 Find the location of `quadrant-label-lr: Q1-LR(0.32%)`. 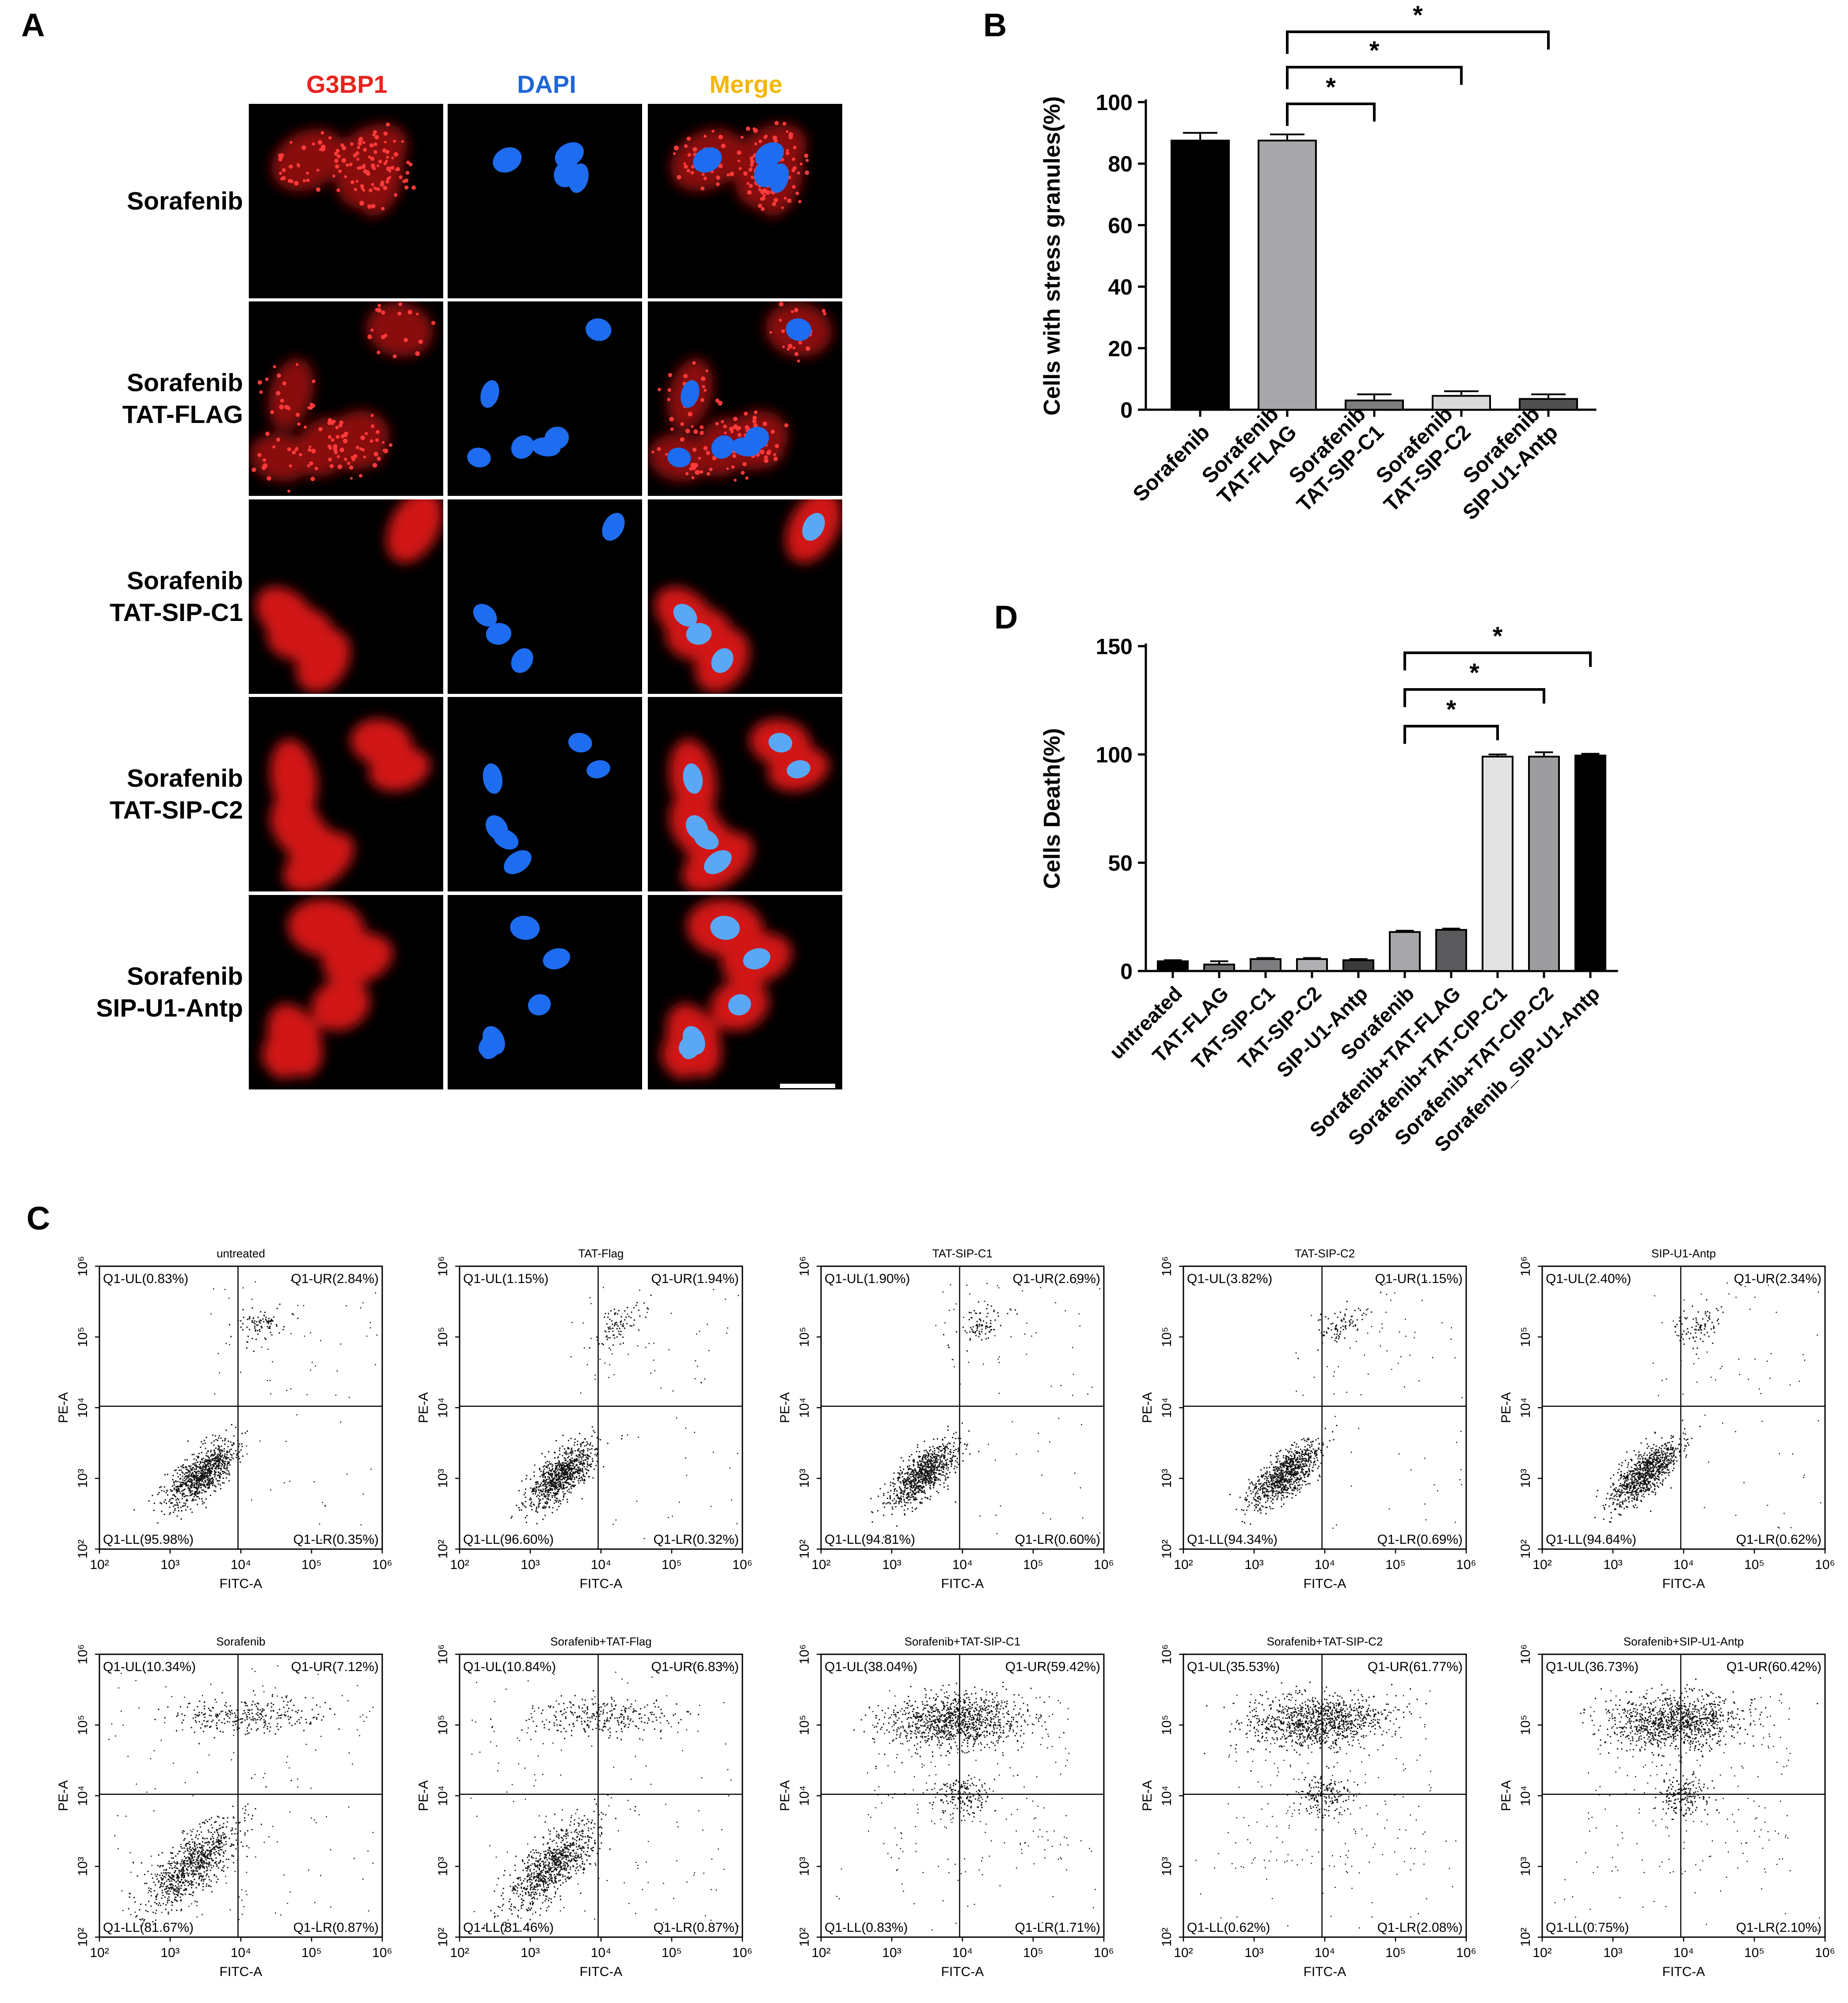

quadrant-label-lr: Q1-LR(0.32%) is located at coordinates (697, 1539).